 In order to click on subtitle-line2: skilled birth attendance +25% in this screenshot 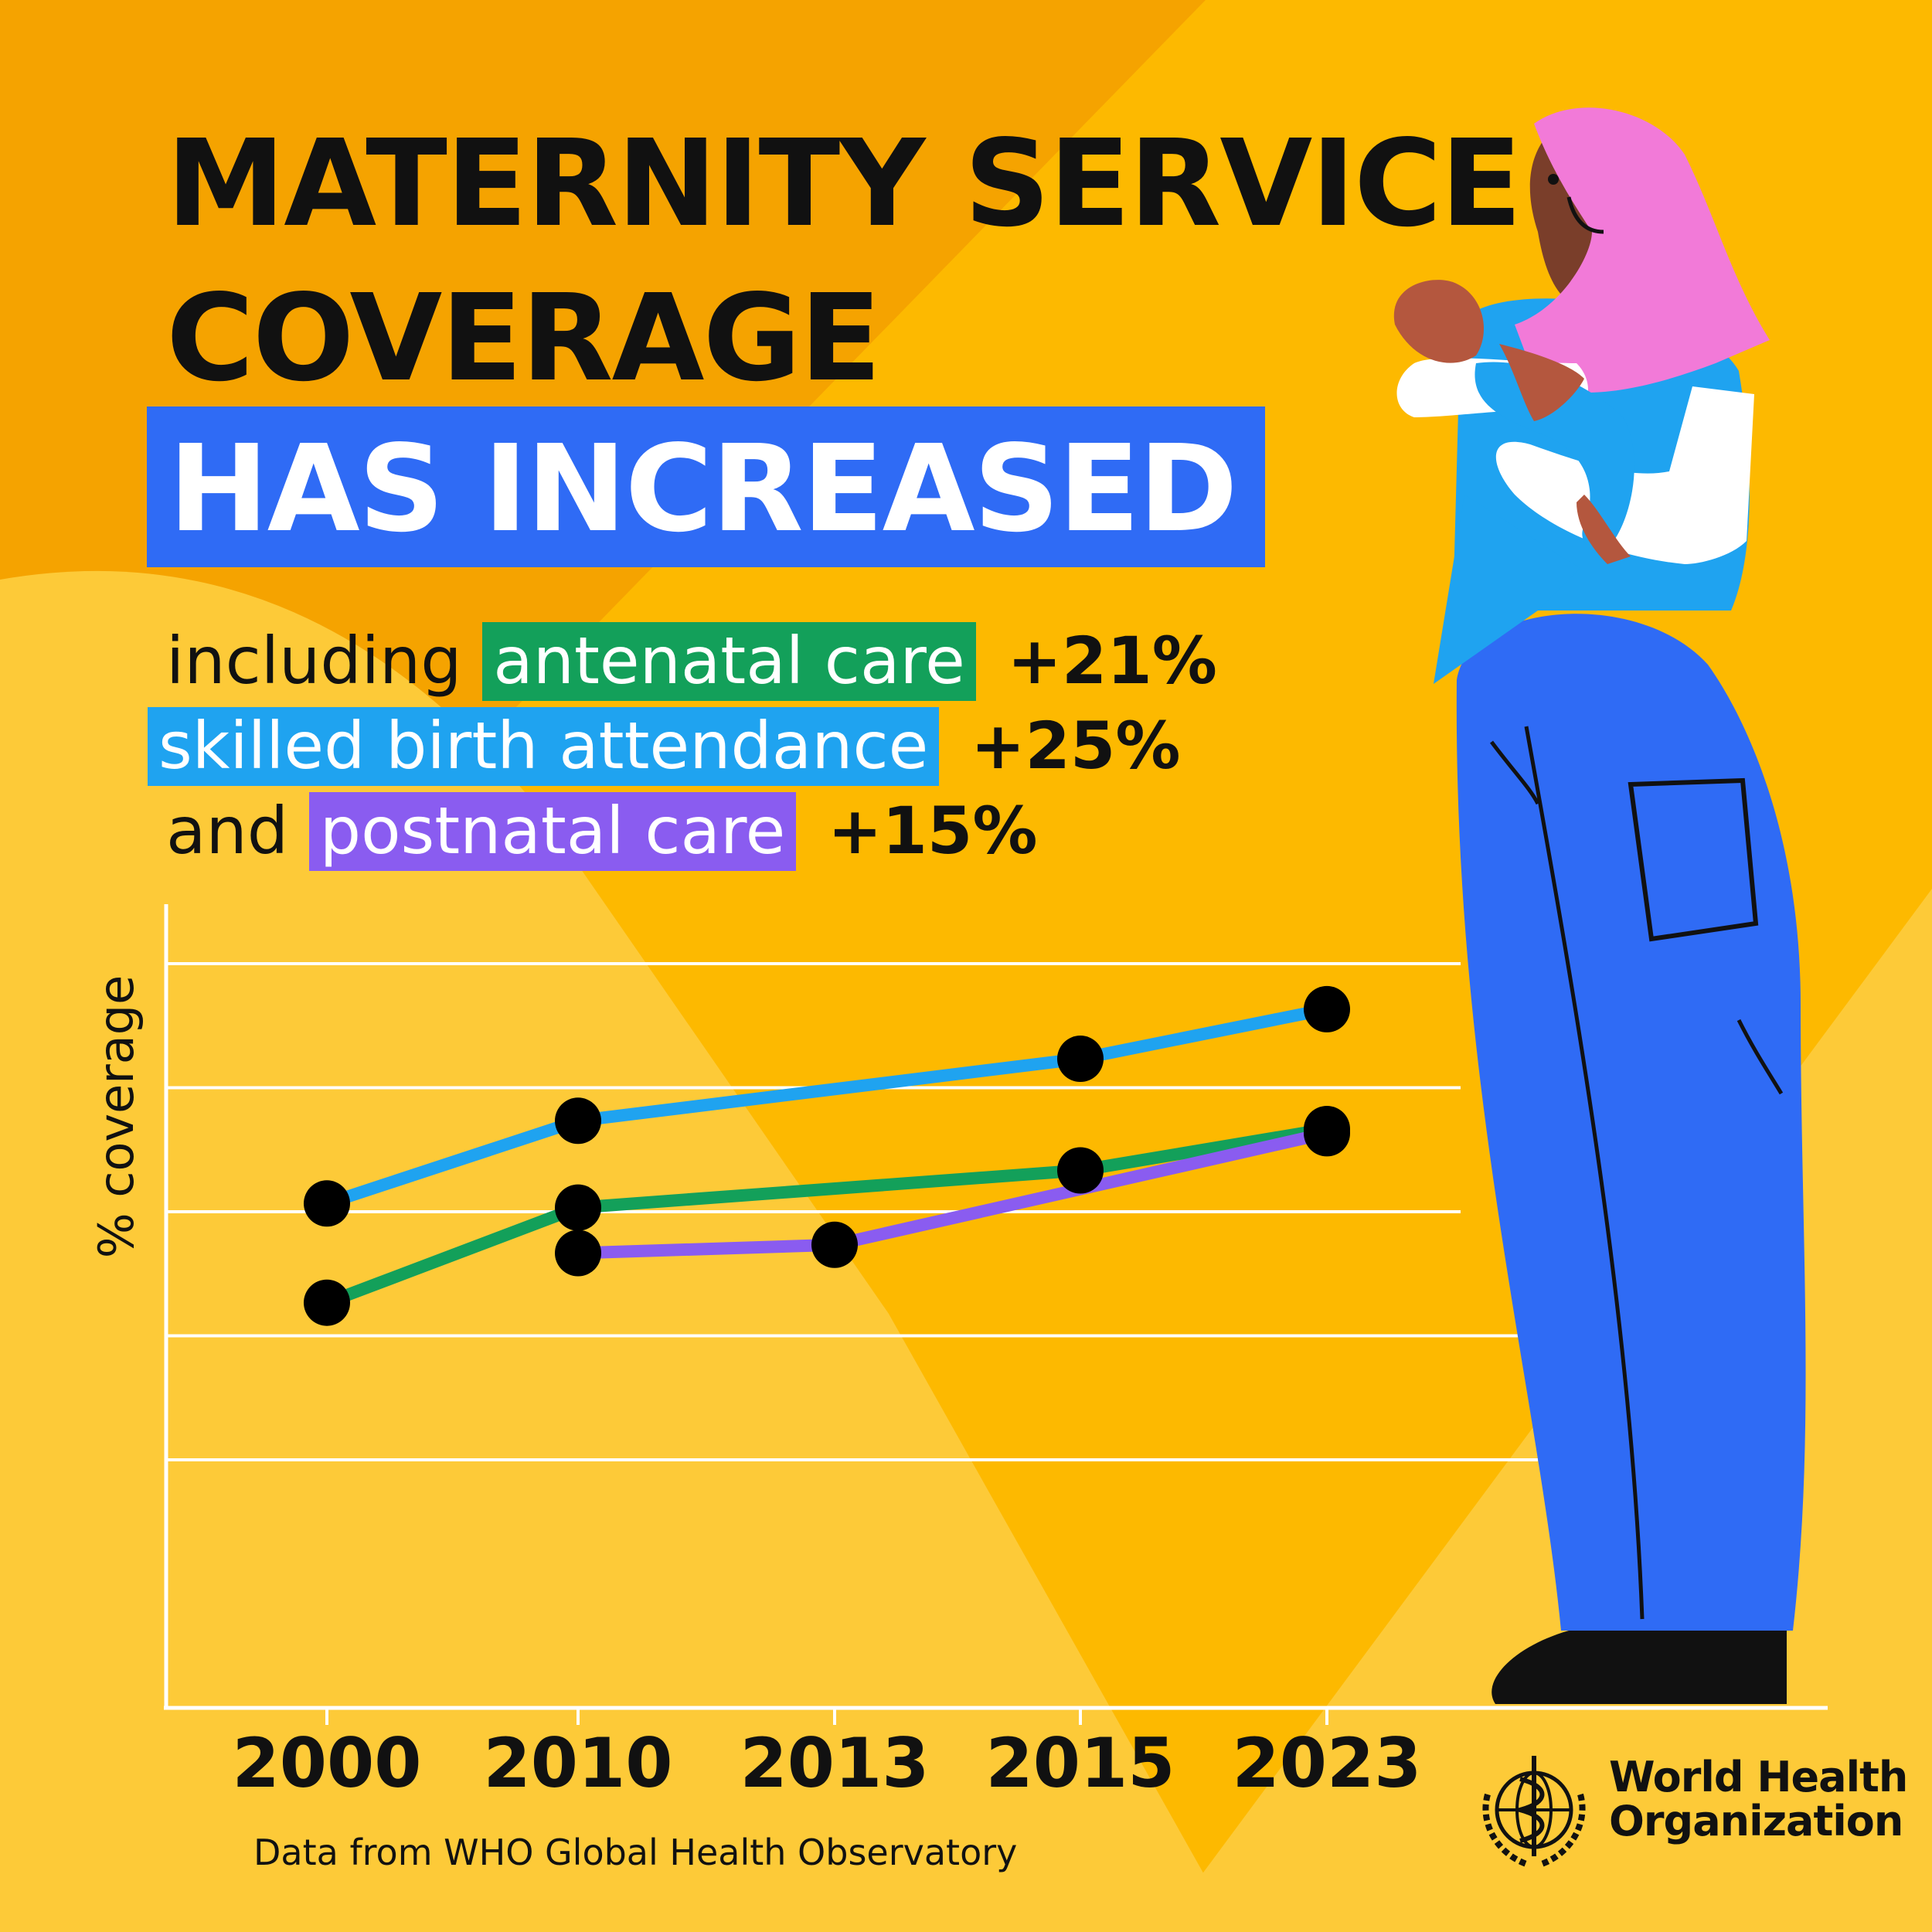, I will do `click(664, 747)`.